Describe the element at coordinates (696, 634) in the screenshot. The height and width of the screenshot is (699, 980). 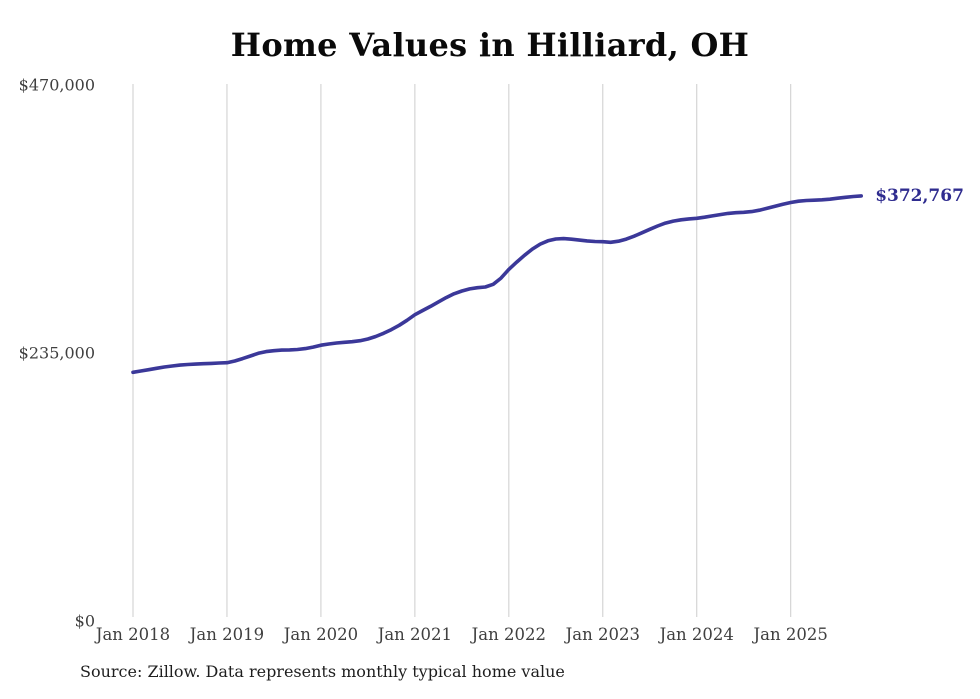
I see `x-tick-label: Jan 2024` at that location.